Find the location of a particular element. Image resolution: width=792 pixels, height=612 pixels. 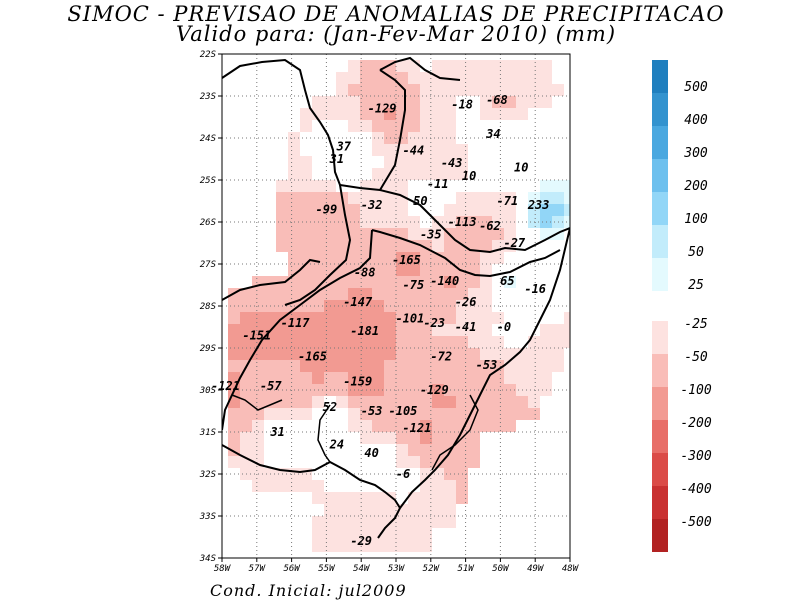

colorbar-label: 200 is located at coordinates (696, 186).